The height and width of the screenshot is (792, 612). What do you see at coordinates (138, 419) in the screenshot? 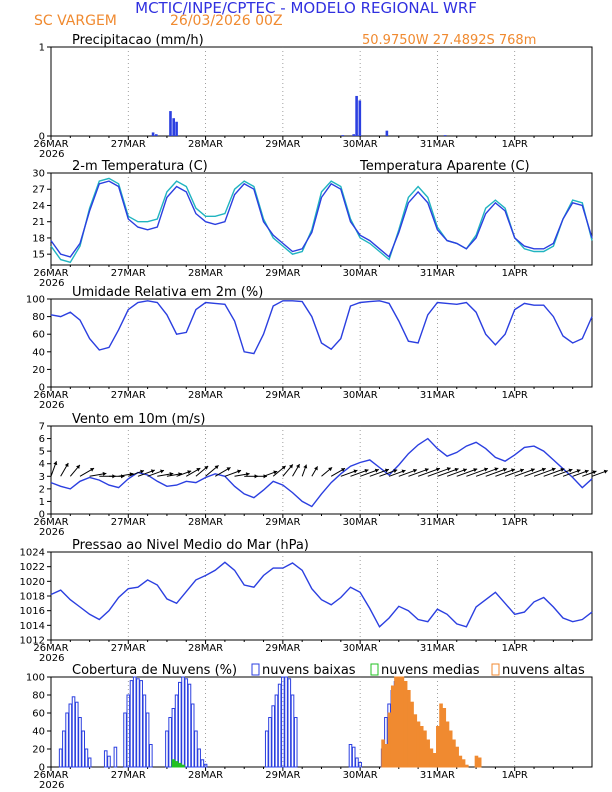
I see `panel-title: Vento em 10m (m/s)` at bounding box center [138, 419].